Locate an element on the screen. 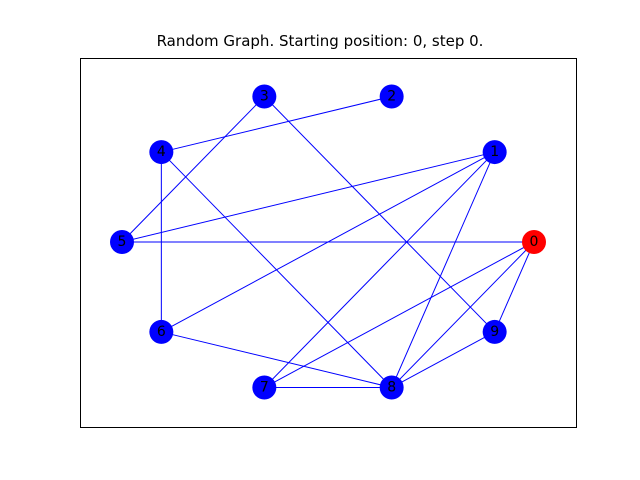 Image resolution: width=640 pixels, height=480 pixels. node-label-1: 1 is located at coordinates (494, 152).